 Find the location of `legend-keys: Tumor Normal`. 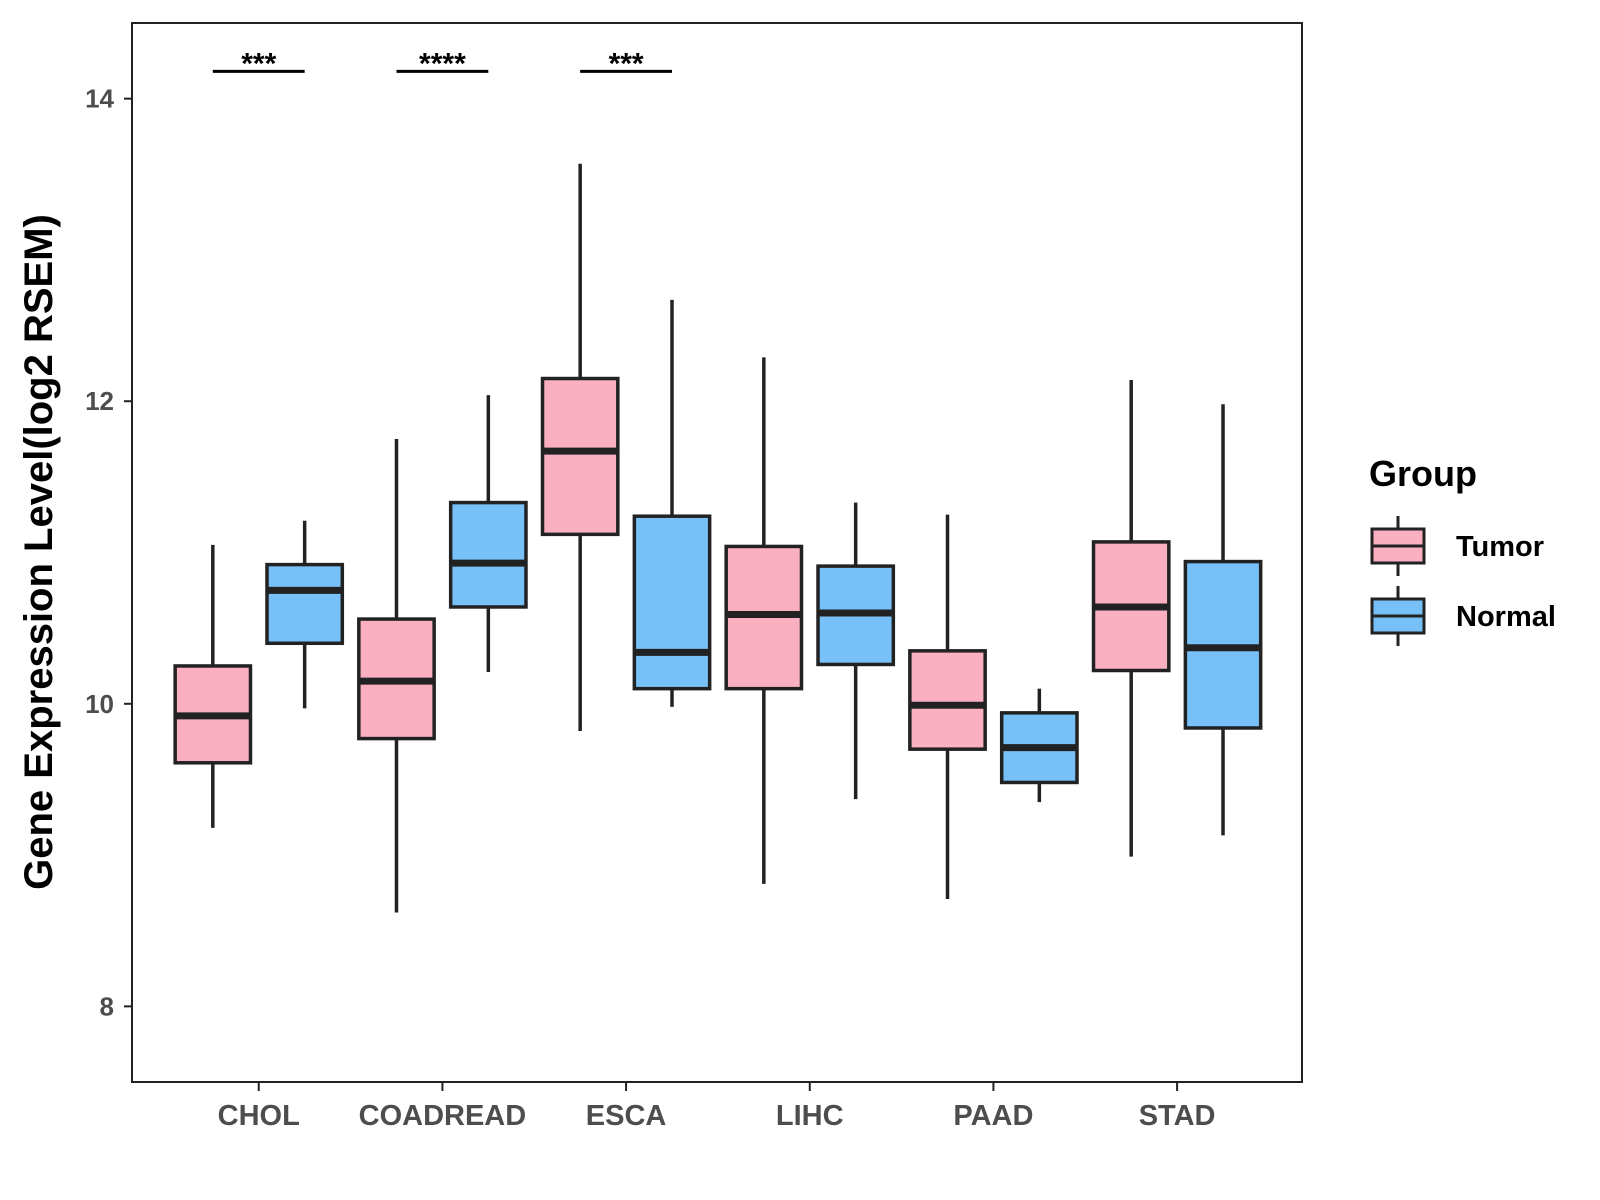

legend-keys: Tumor Normal is located at coordinates (1463, 581).